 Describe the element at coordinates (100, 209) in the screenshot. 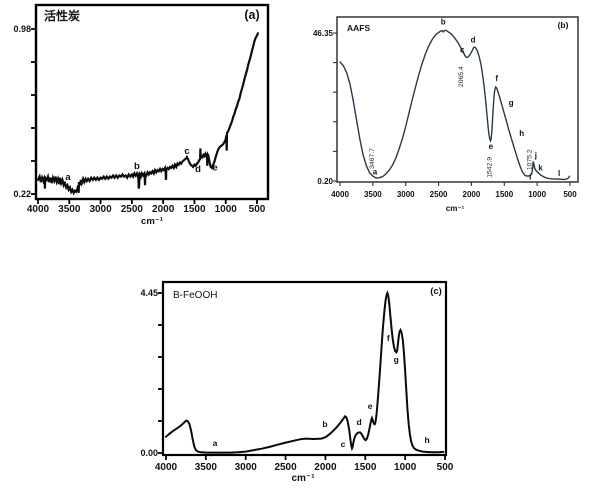

I see `chart-a-x-tick-label: 3000` at that location.